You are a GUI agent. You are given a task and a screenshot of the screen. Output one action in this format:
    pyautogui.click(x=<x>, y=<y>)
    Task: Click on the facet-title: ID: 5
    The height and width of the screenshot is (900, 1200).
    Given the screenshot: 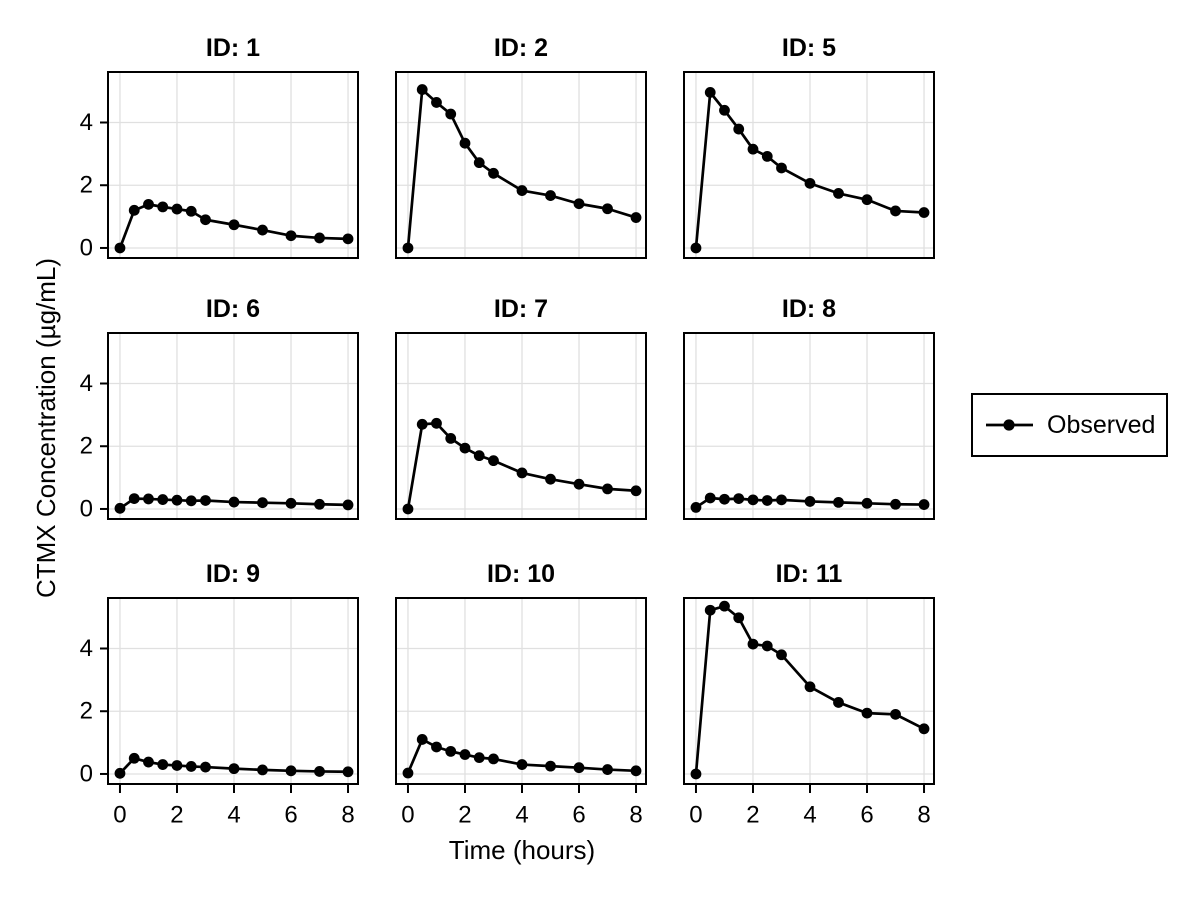 What is the action you would take?
    pyautogui.click(x=809, y=48)
    